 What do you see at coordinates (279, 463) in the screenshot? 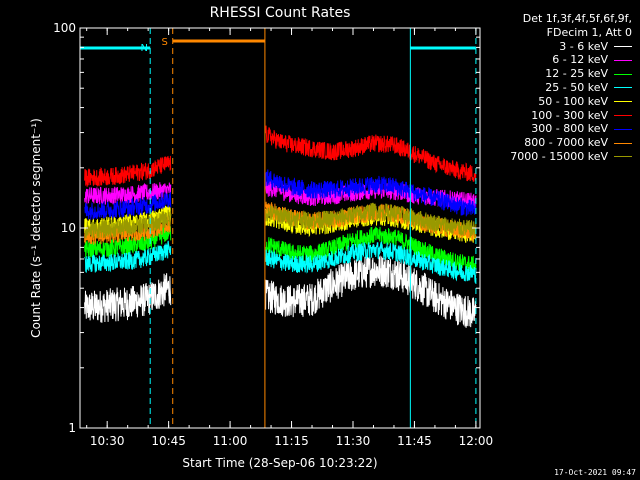
I see `x-axis-label: Start Time (28-Sep-06 10:23:22)` at bounding box center [279, 463].